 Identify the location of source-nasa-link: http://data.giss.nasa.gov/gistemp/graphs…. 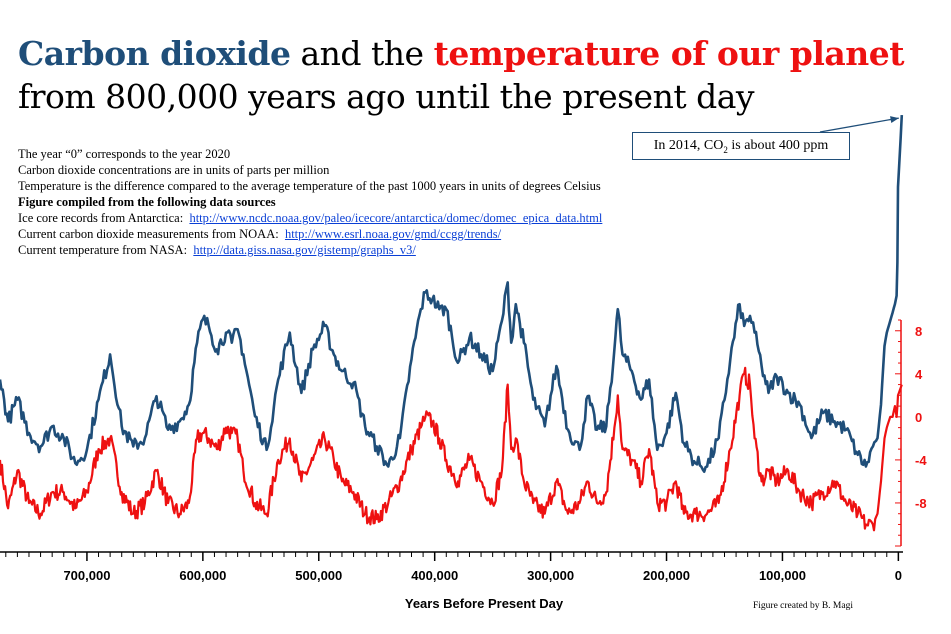
(304, 250).